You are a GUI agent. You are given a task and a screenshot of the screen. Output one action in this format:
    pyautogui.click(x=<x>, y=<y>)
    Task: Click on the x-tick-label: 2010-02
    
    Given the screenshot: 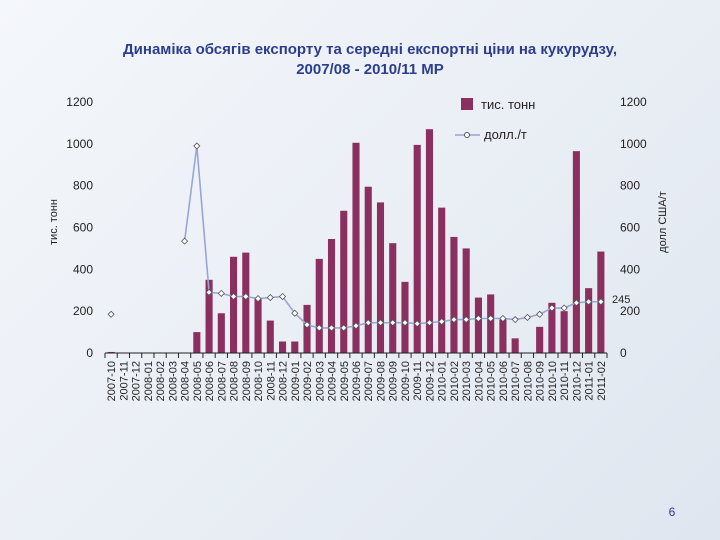 What is the action you would take?
    pyautogui.click(x=455, y=381)
    